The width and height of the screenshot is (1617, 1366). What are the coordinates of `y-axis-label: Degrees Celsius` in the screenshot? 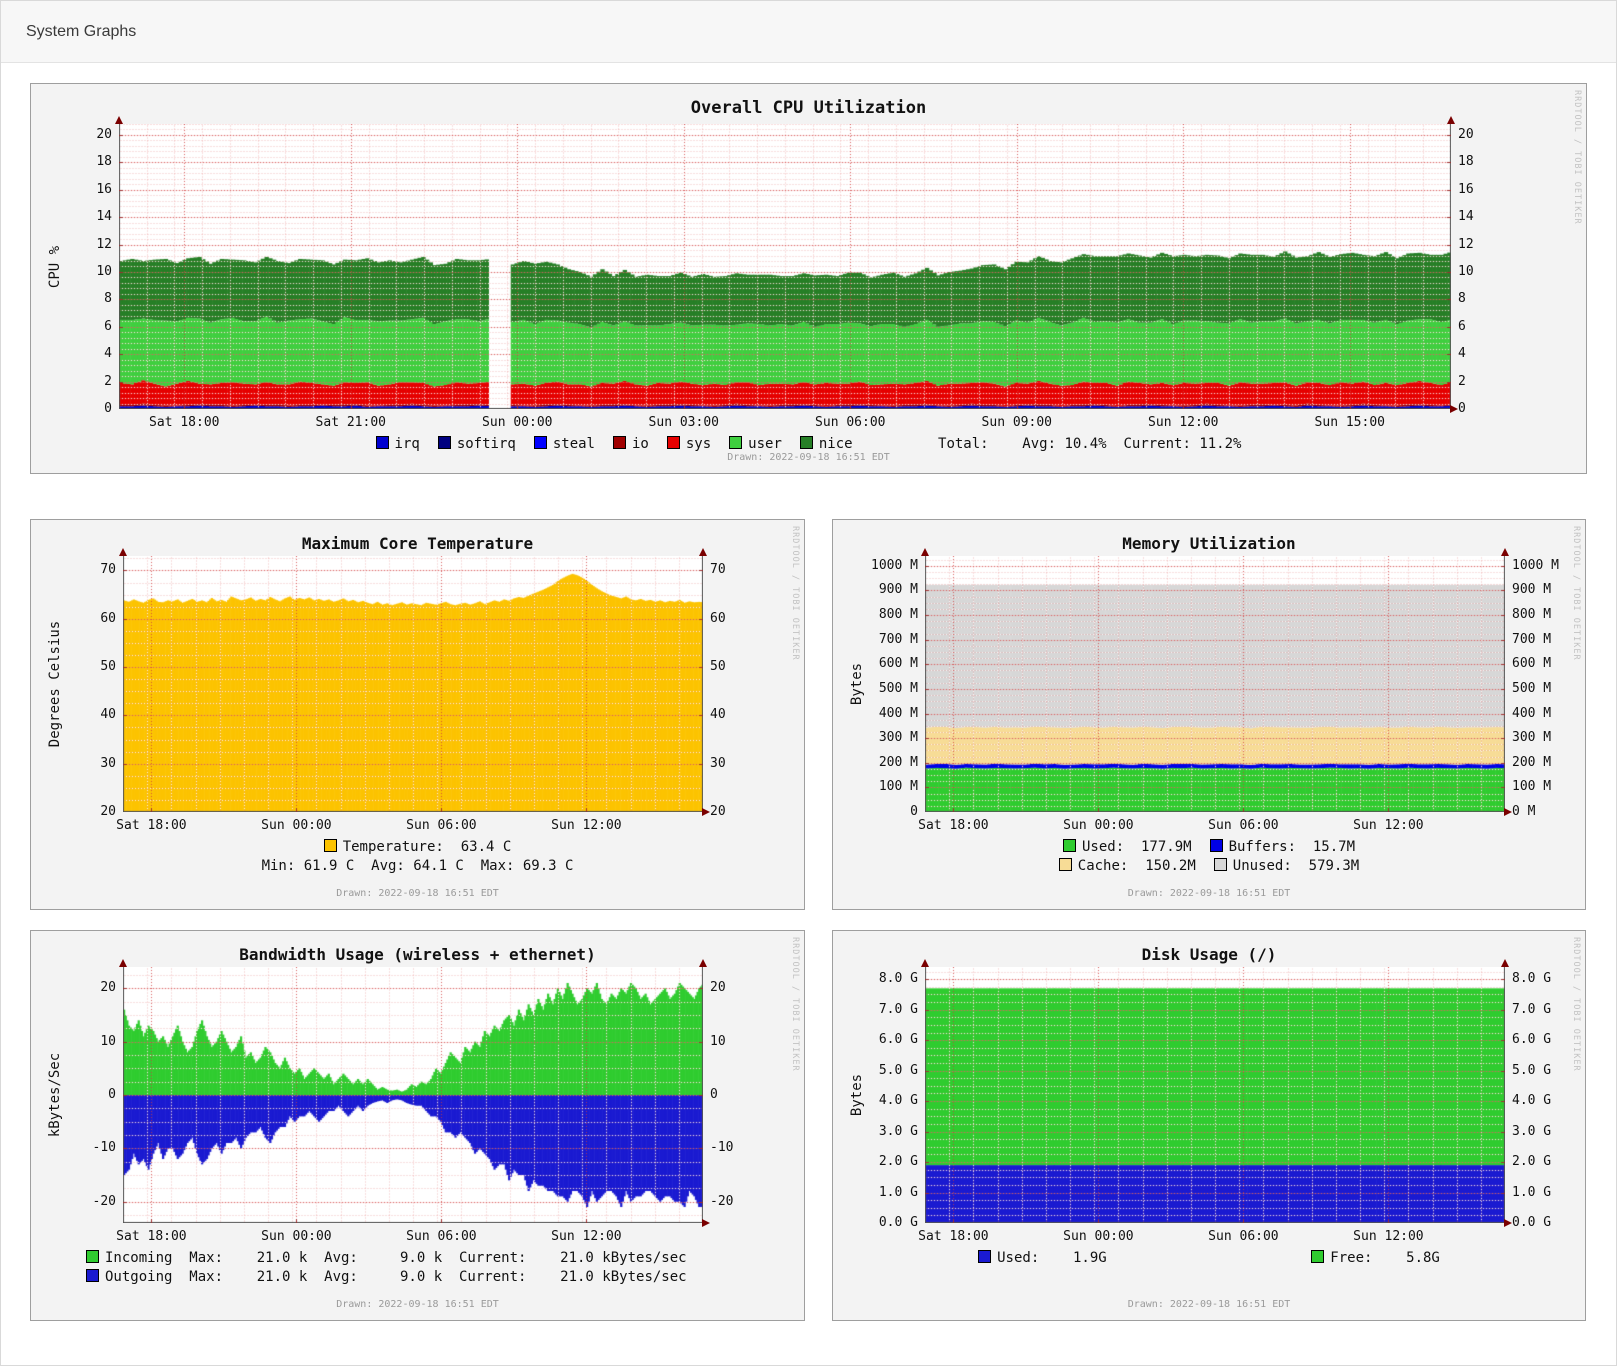 It's located at (55, 684).